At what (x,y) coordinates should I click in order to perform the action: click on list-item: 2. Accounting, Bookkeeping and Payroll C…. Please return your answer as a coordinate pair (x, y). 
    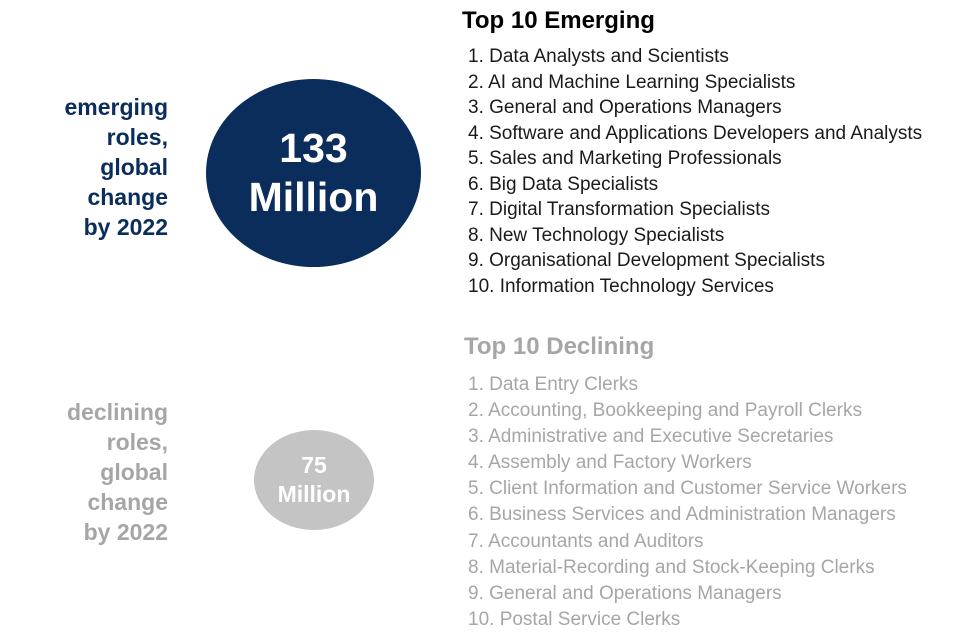
    Looking at the image, I should click on (665, 411).